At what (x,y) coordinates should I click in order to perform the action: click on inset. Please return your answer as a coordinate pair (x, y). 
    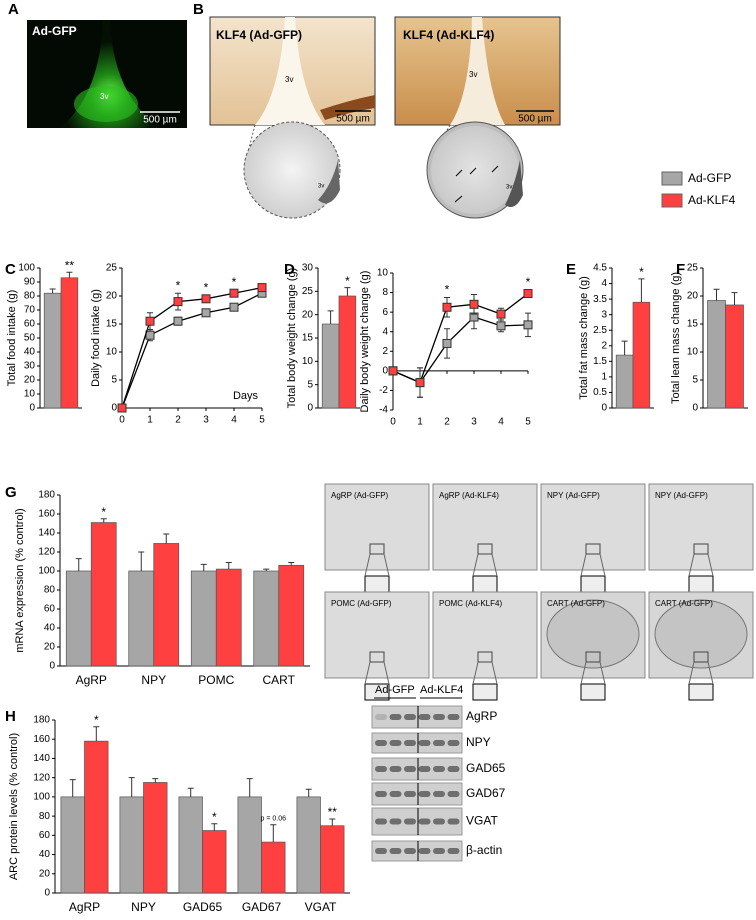
    Looking at the image, I should click on (292, 170).